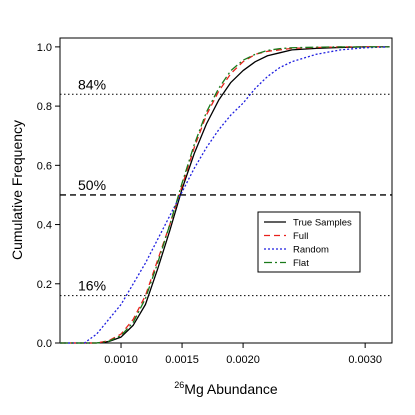  What do you see at coordinates (92, 185) in the screenshot?
I see `reference-label-50: 50%` at bounding box center [92, 185].